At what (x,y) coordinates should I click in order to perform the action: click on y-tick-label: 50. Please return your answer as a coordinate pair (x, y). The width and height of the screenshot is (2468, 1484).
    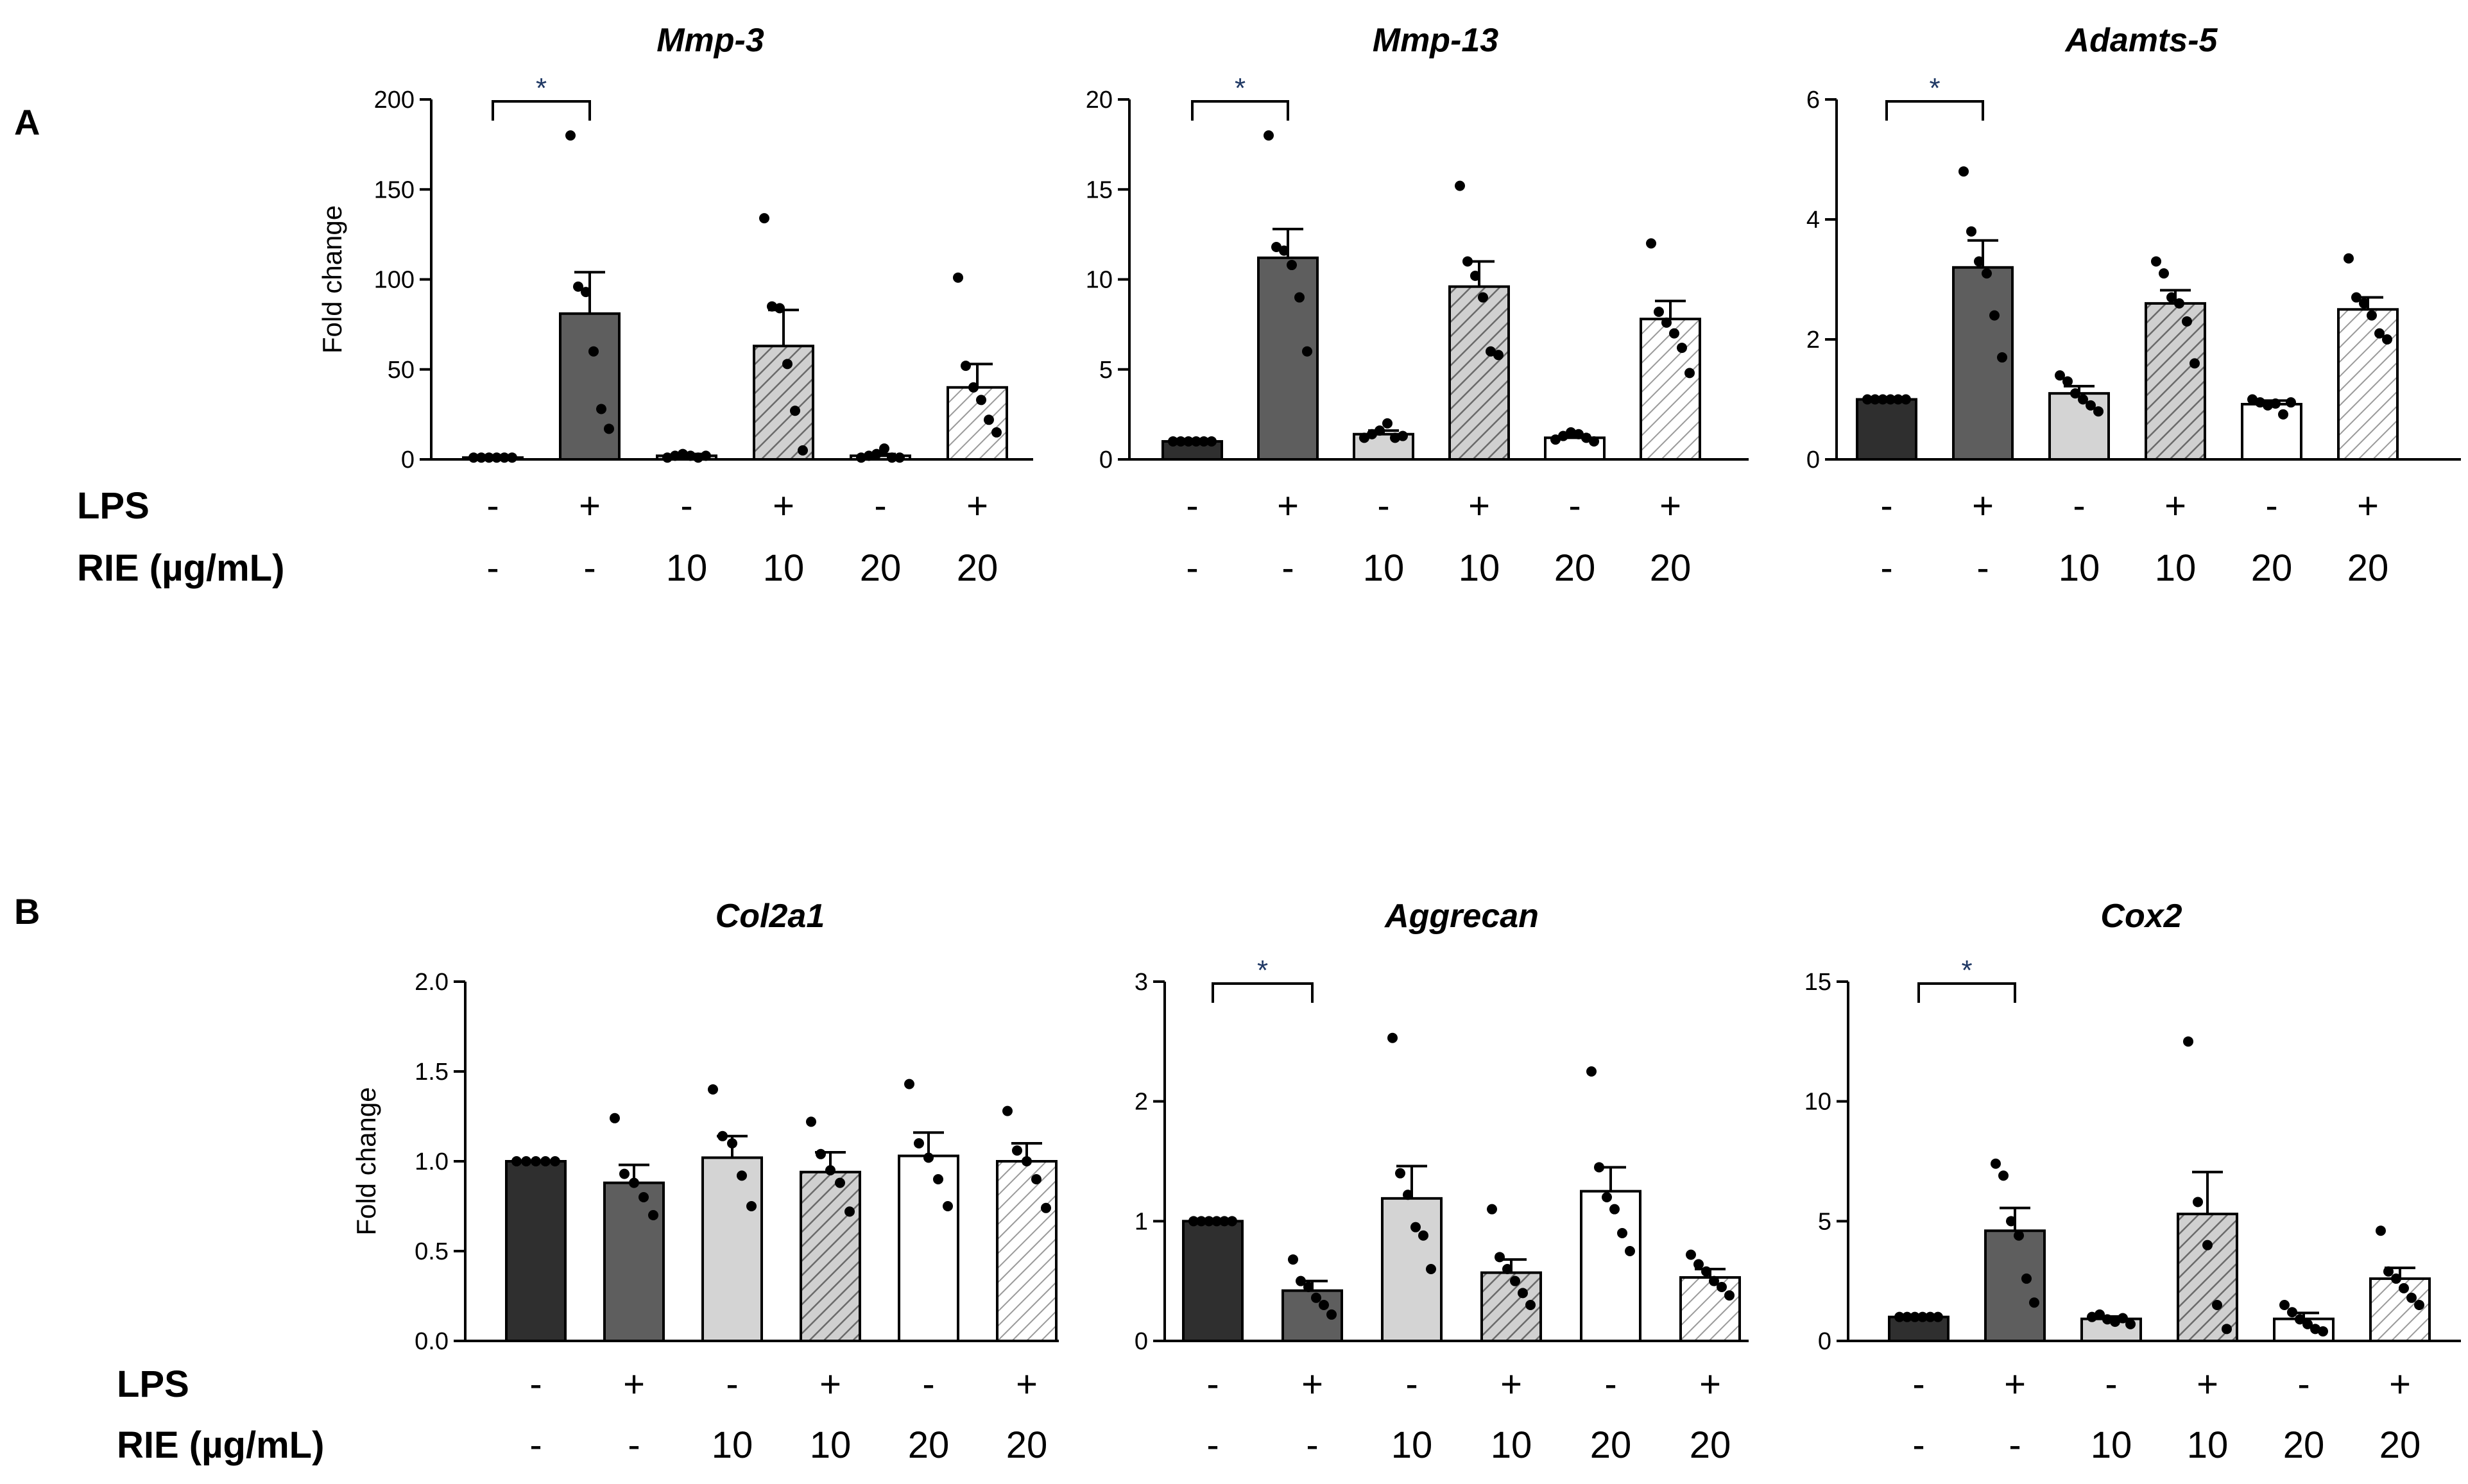
    Looking at the image, I should click on (401, 371).